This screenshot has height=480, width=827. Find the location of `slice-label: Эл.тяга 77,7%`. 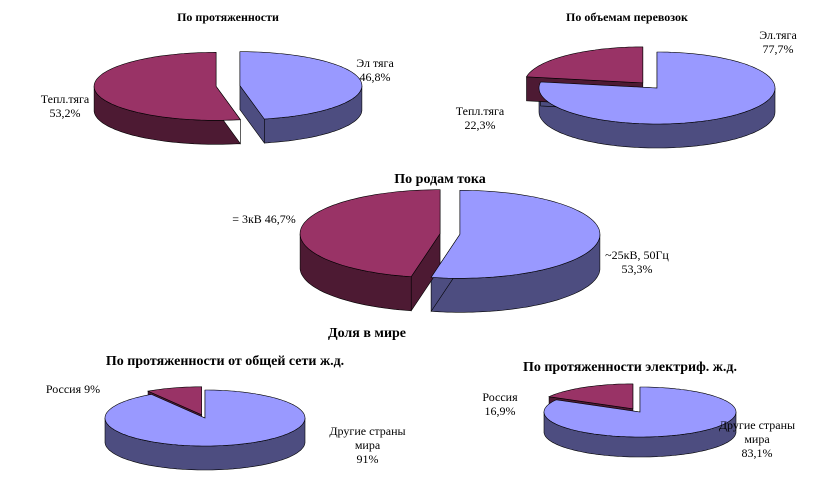

slice-label: Эл.тяга 77,7% is located at coordinates (778, 42).